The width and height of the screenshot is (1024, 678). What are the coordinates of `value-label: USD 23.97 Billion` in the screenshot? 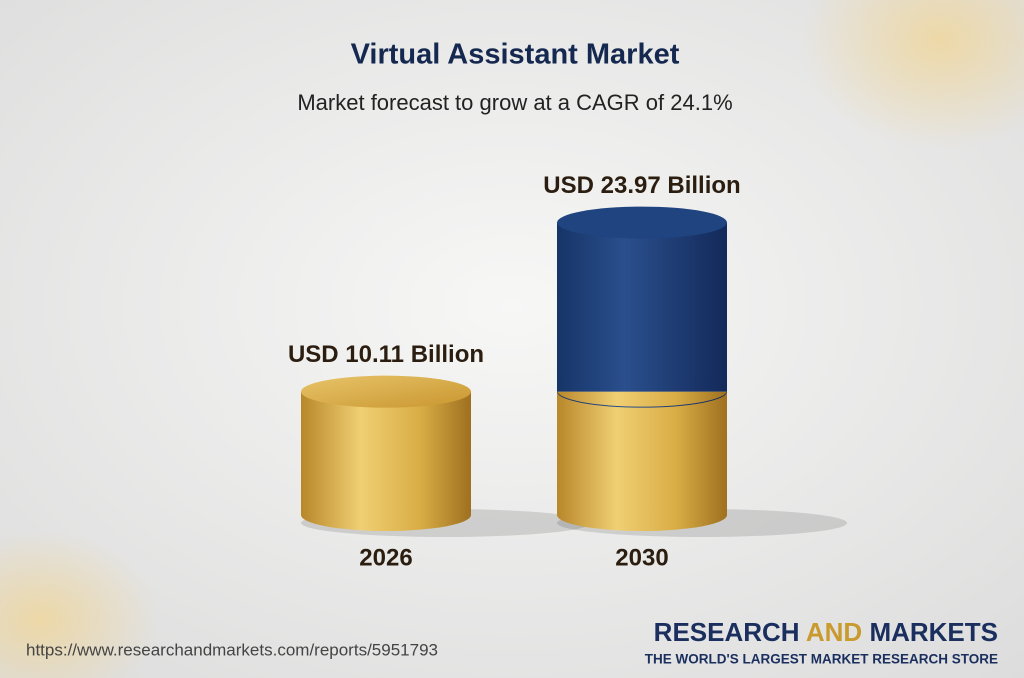 It's located at (641, 185).